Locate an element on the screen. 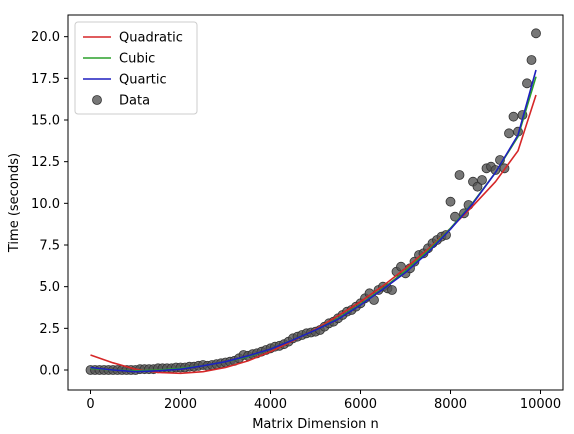 This screenshot has width=574, height=434. legend-swatch is located at coordinates (97, 100).